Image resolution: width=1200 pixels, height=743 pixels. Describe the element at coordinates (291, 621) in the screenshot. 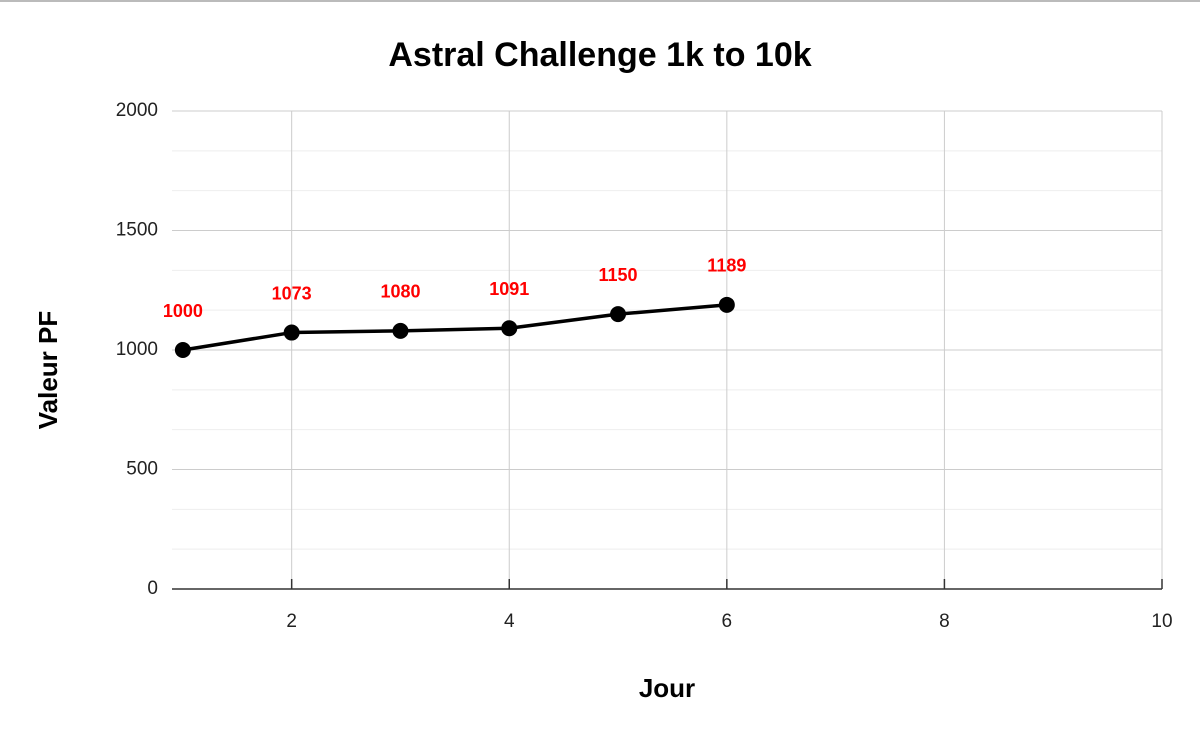

I see `x-tick-label: 2` at that location.